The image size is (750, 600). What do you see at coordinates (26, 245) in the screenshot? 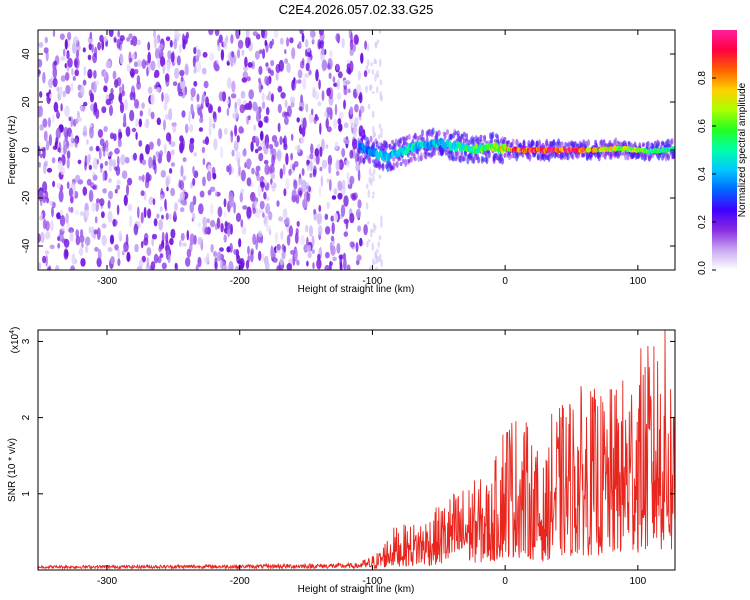
I see `y-tick-label: -40` at bounding box center [26, 245].